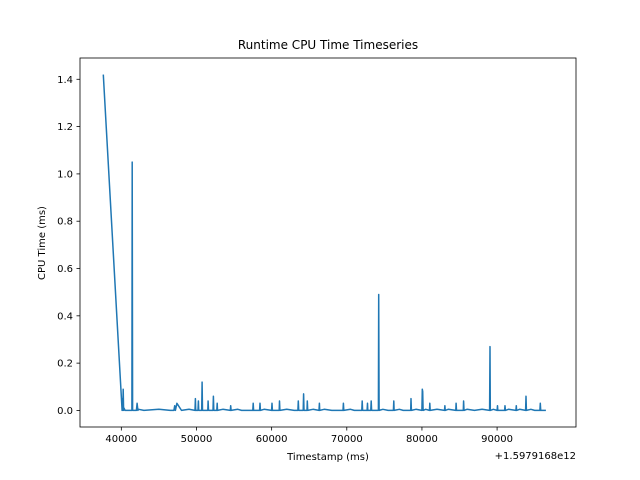 Image resolution: width=640 pixels, height=480 pixels. Describe the element at coordinates (272, 439) in the screenshot. I see `x-tick-label: 60000` at that location.